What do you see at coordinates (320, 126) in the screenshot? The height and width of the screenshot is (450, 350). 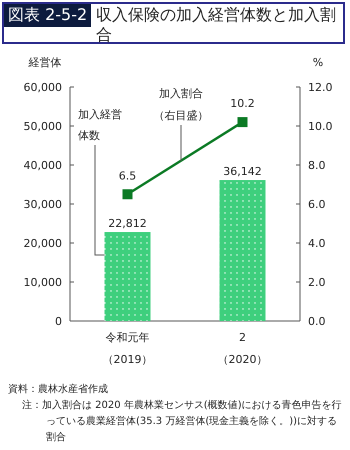 I see `y2-tick-label: 10.0` at bounding box center [320, 126].